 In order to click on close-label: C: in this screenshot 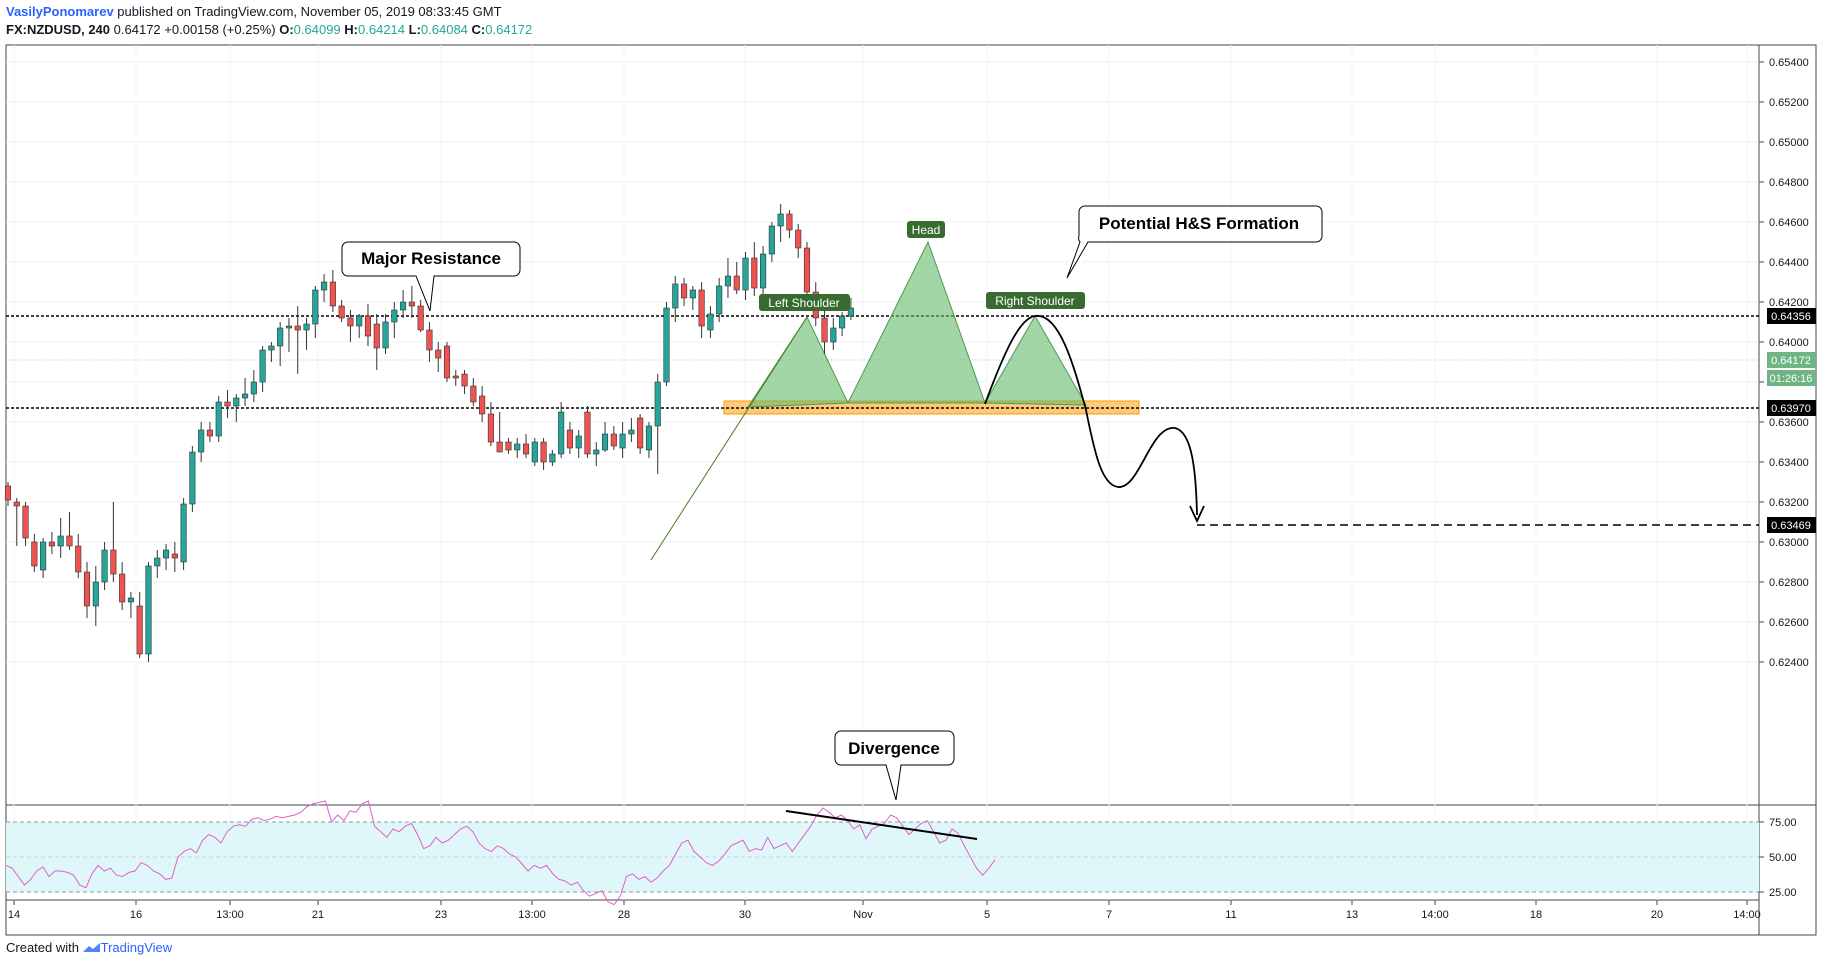, I will do `click(478, 29)`.